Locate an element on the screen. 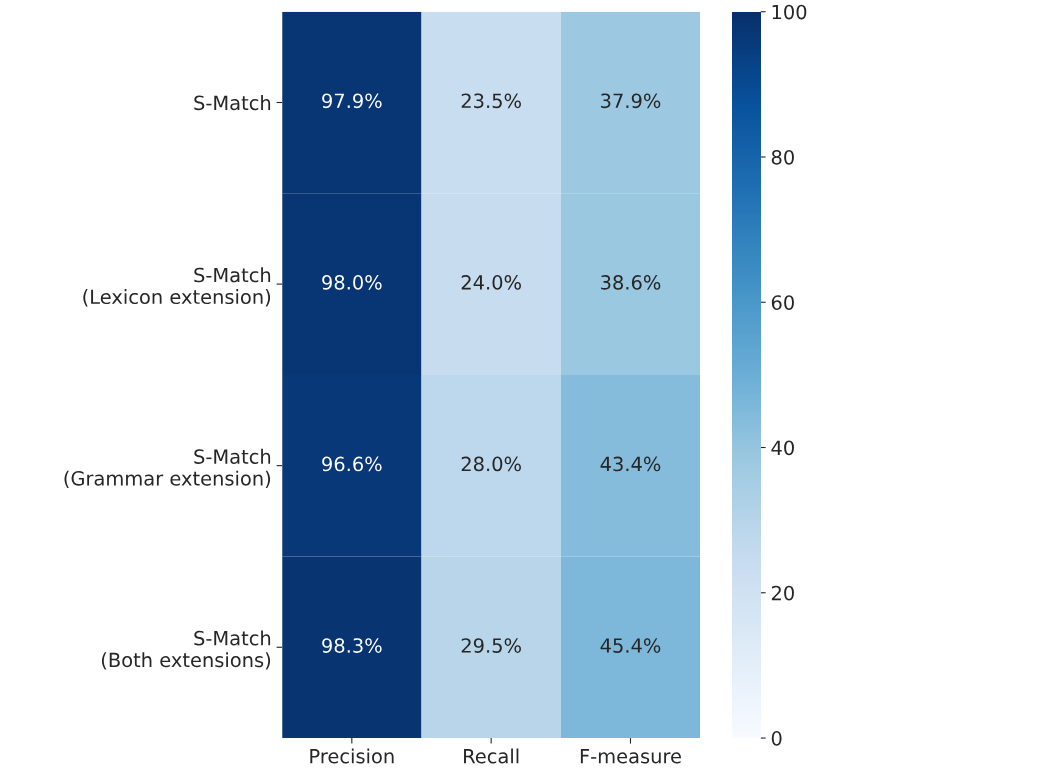 This screenshot has height=781, width=1045. data-label: 24.0% is located at coordinates (491, 282).